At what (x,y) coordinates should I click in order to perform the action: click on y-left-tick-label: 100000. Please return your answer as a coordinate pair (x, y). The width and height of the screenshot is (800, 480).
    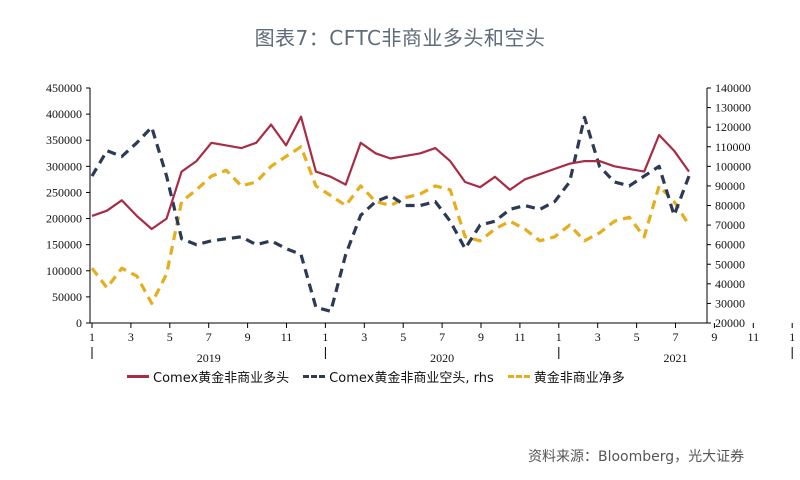
    Looking at the image, I should click on (64, 271).